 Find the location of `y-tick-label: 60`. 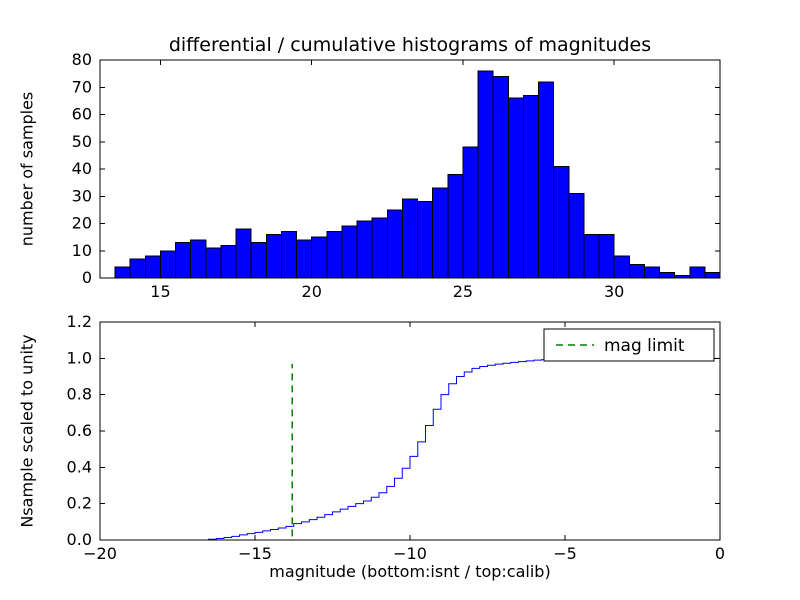

y-tick-label: 60 is located at coordinates (82, 114).